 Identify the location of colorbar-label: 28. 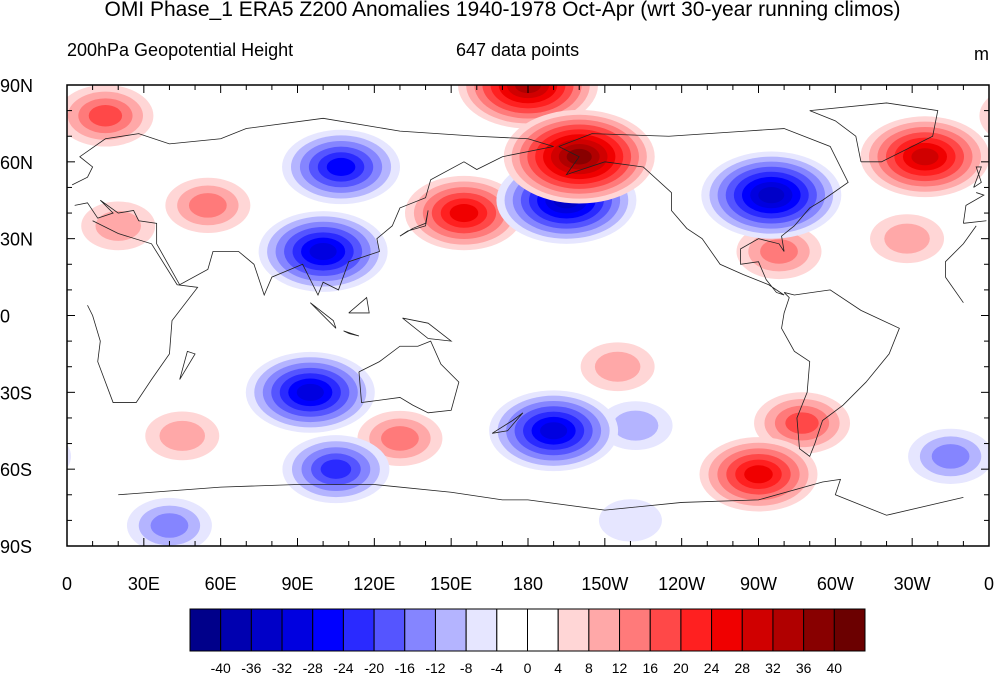
(742, 668).